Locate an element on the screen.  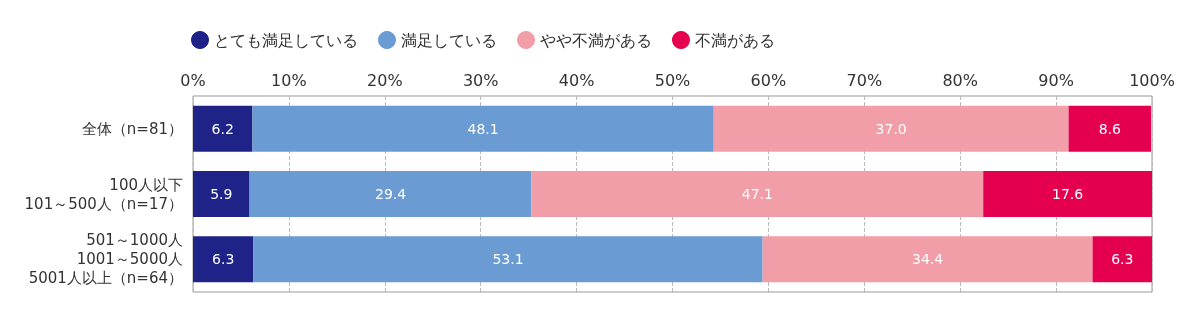
x-tick-label: 70% is located at coordinates (864, 80).